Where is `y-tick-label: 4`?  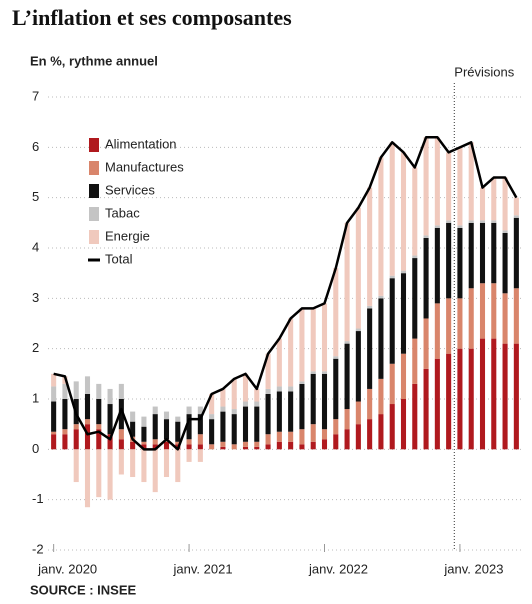 y-tick-label: 4 is located at coordinates (35, 246).